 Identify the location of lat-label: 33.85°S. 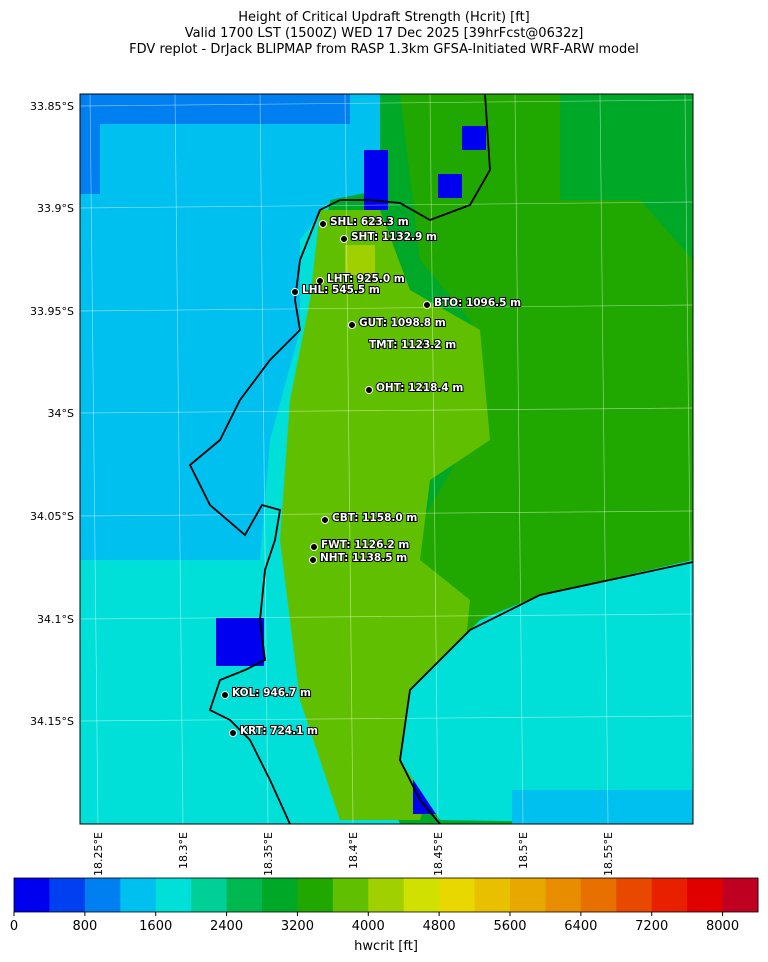
(52, 106).